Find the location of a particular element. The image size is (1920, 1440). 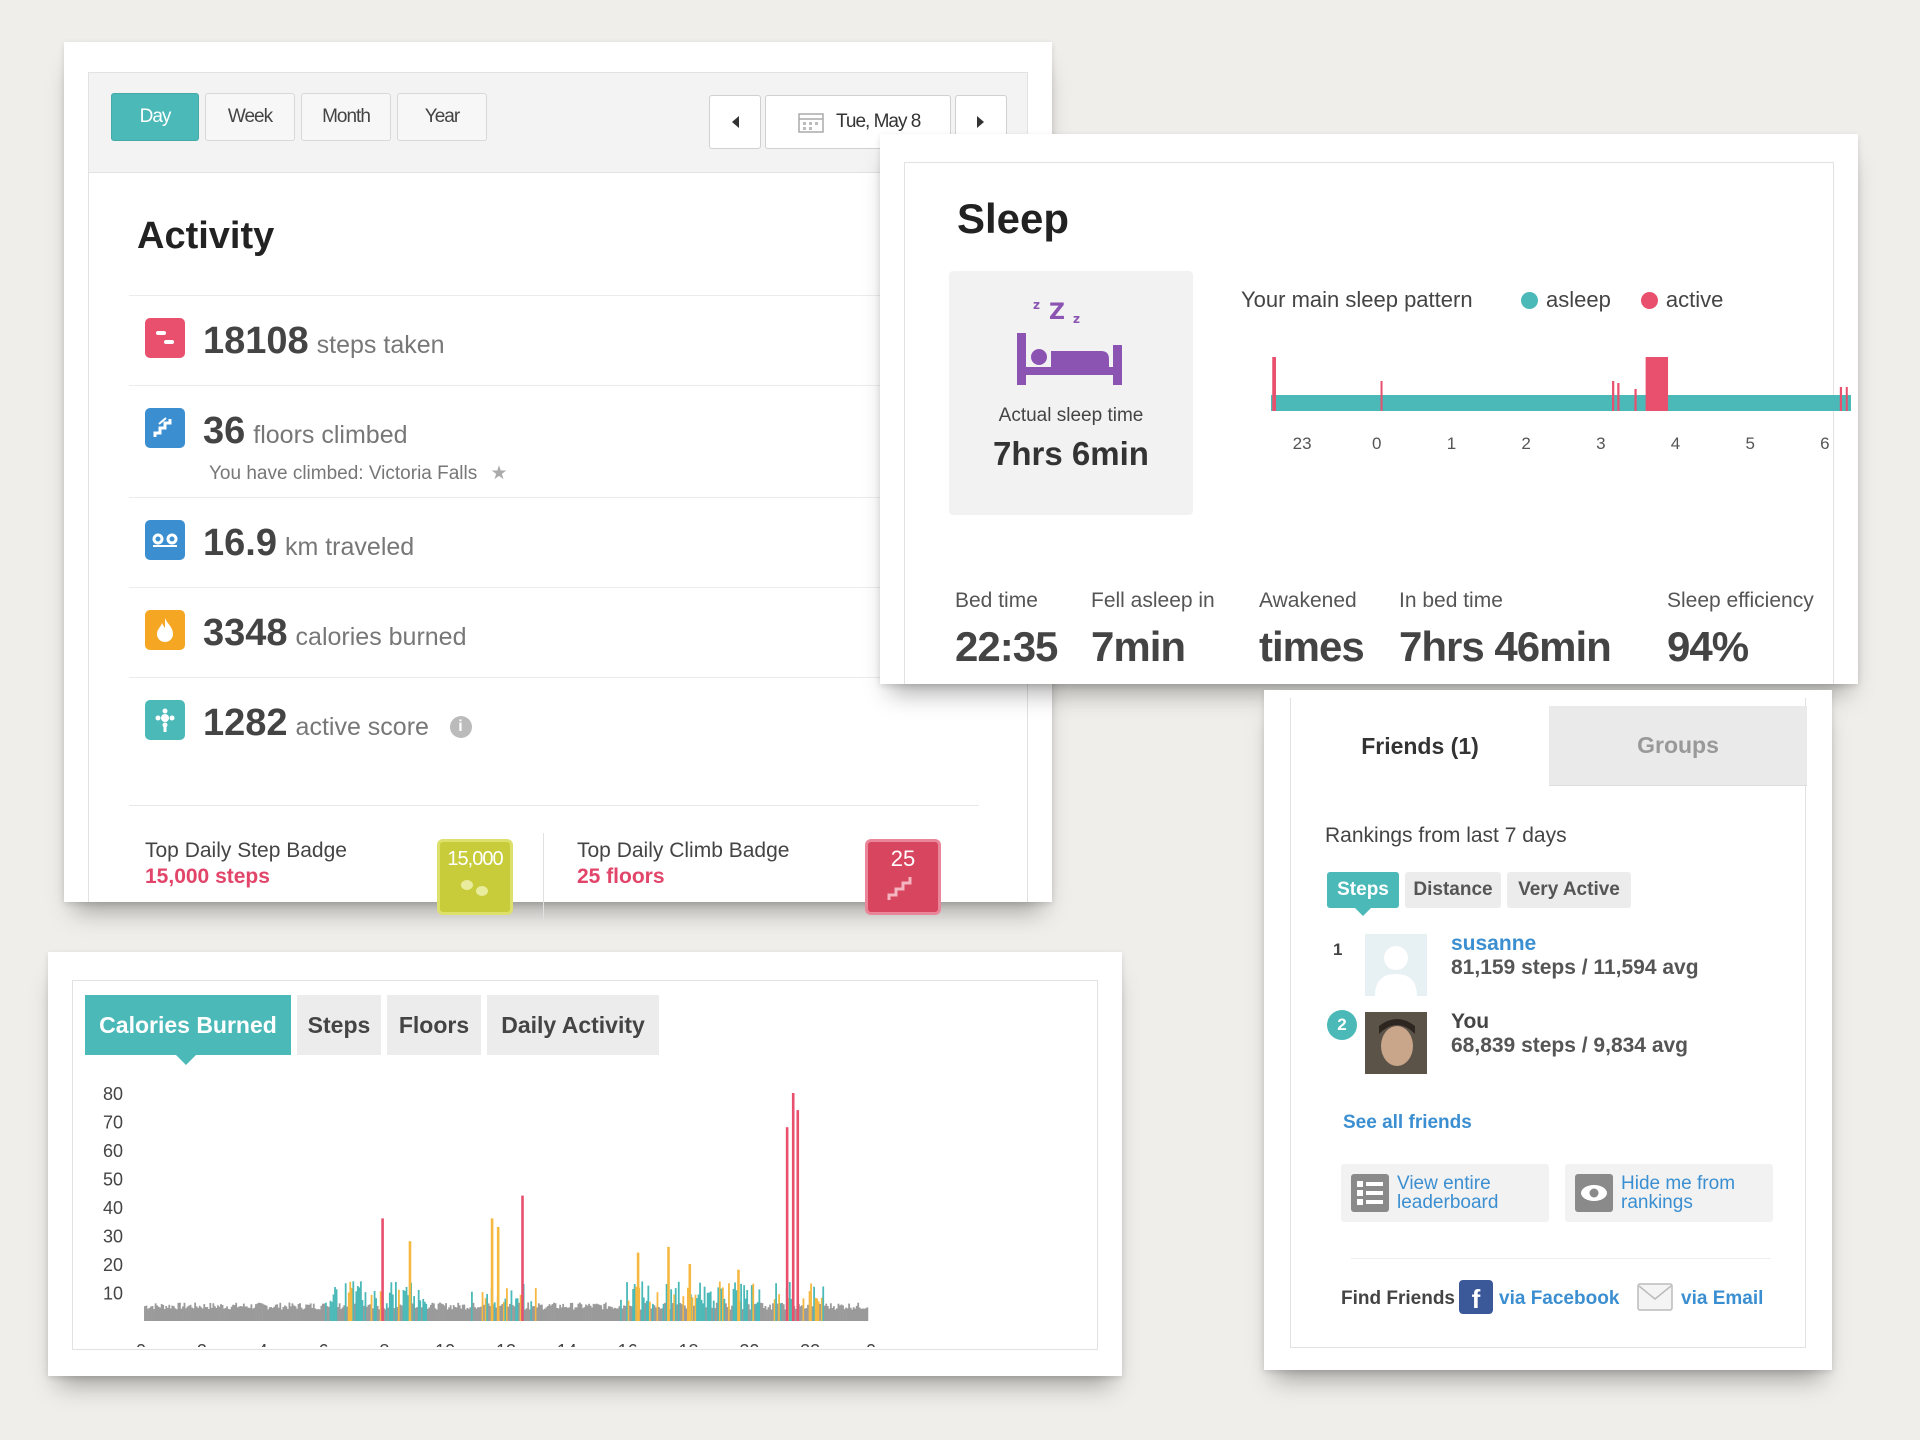

list-icon is located at coordinates (1370, 1193).